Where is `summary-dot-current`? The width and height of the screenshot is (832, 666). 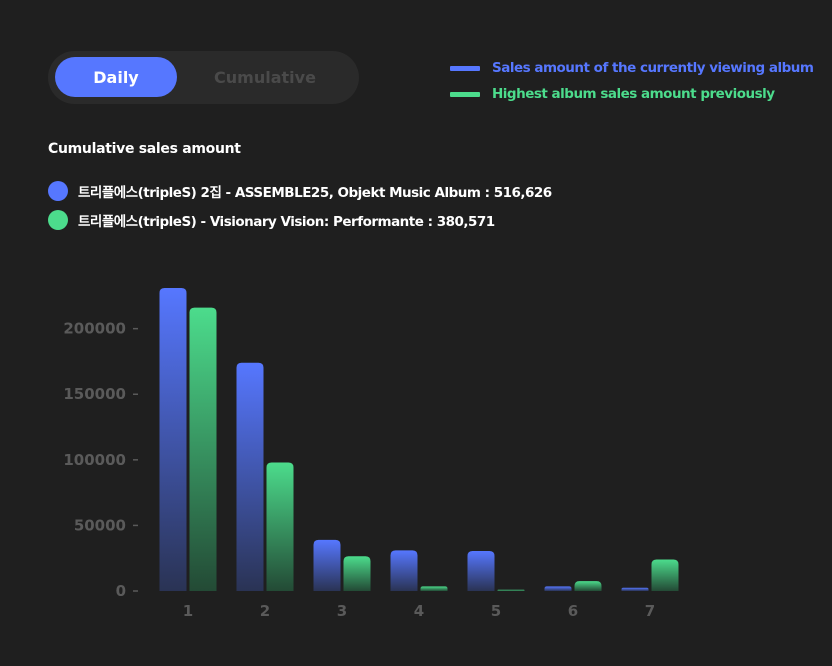 summary-dot-current is located at coordinates (58, 190).